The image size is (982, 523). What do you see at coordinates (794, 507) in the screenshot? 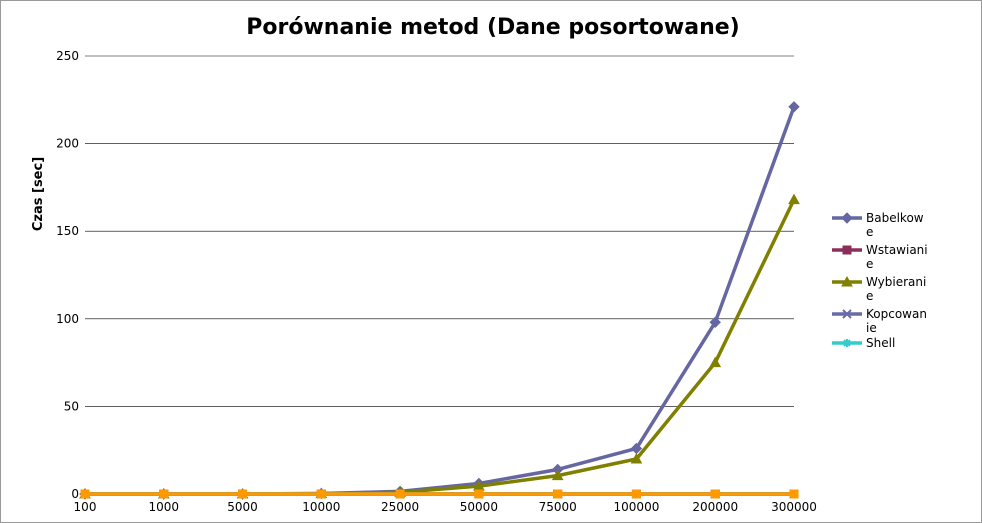
I see `x-tick-label: 300000` at bounding box center [794, 507].